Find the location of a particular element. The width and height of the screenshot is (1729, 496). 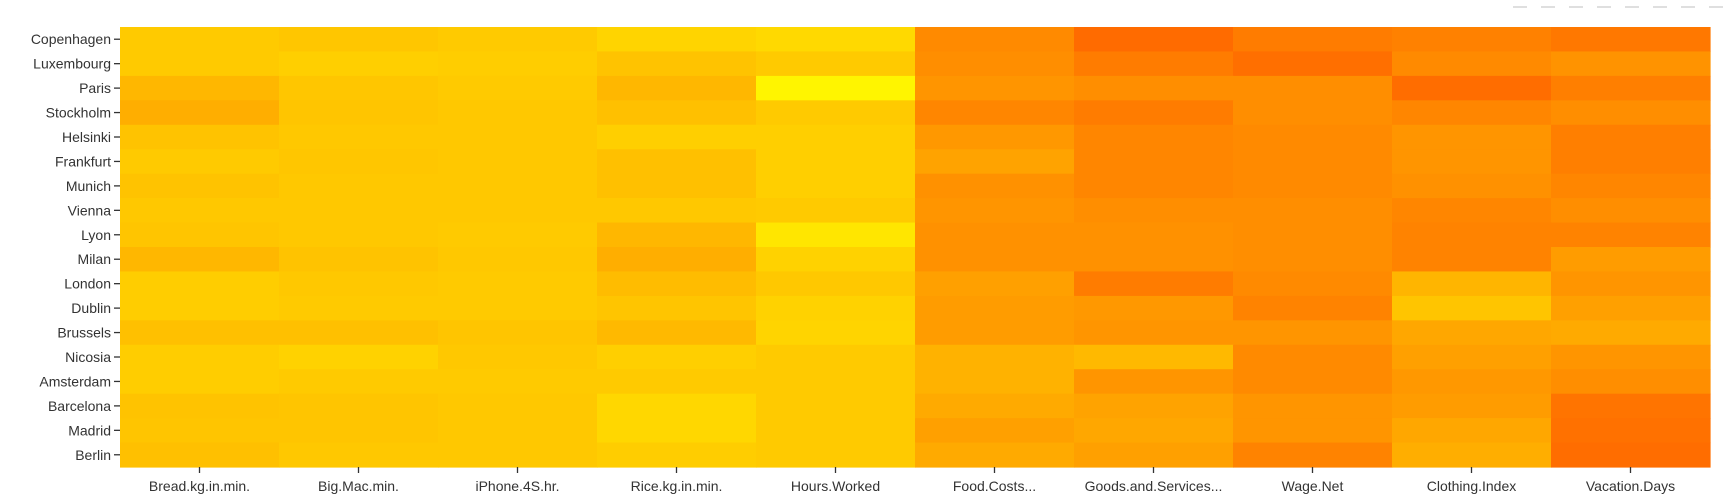

zoom-icon is located at coordinates (1548, 4).